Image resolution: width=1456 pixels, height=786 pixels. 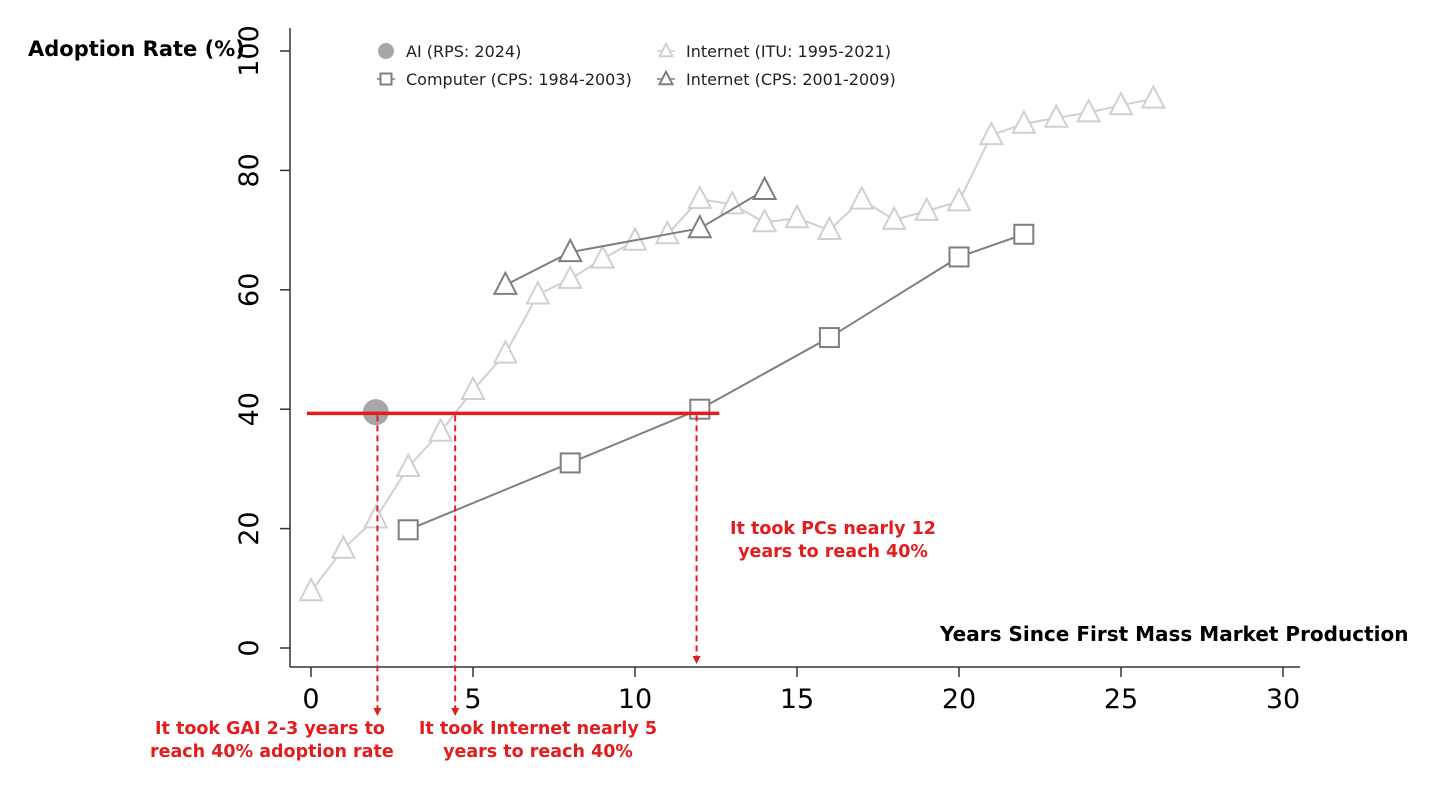 I want to click on x-tick-label: 30, so click(x=1283, y=699).